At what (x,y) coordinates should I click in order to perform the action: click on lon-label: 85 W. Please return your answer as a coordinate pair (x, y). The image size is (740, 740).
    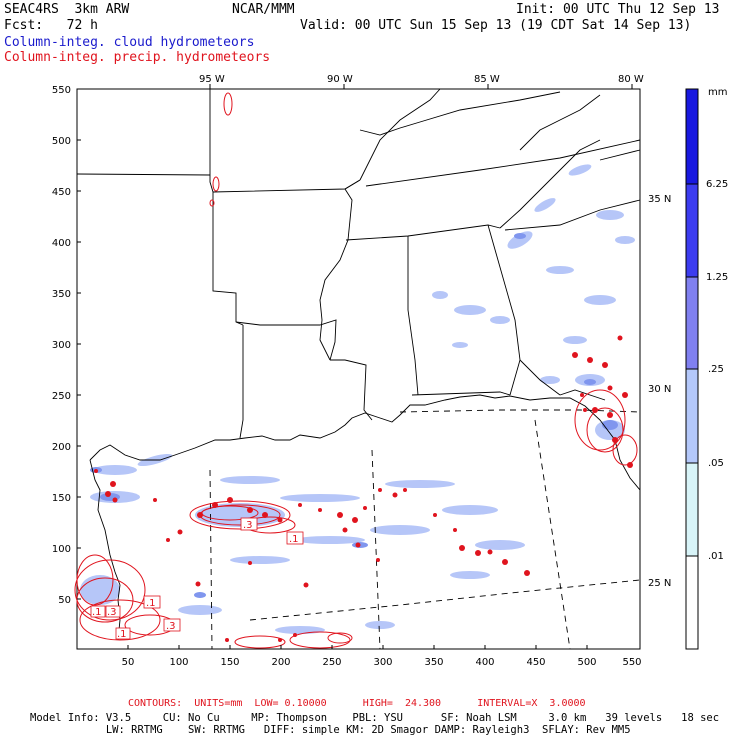
    Looking at the image, I should click on (487, 79).